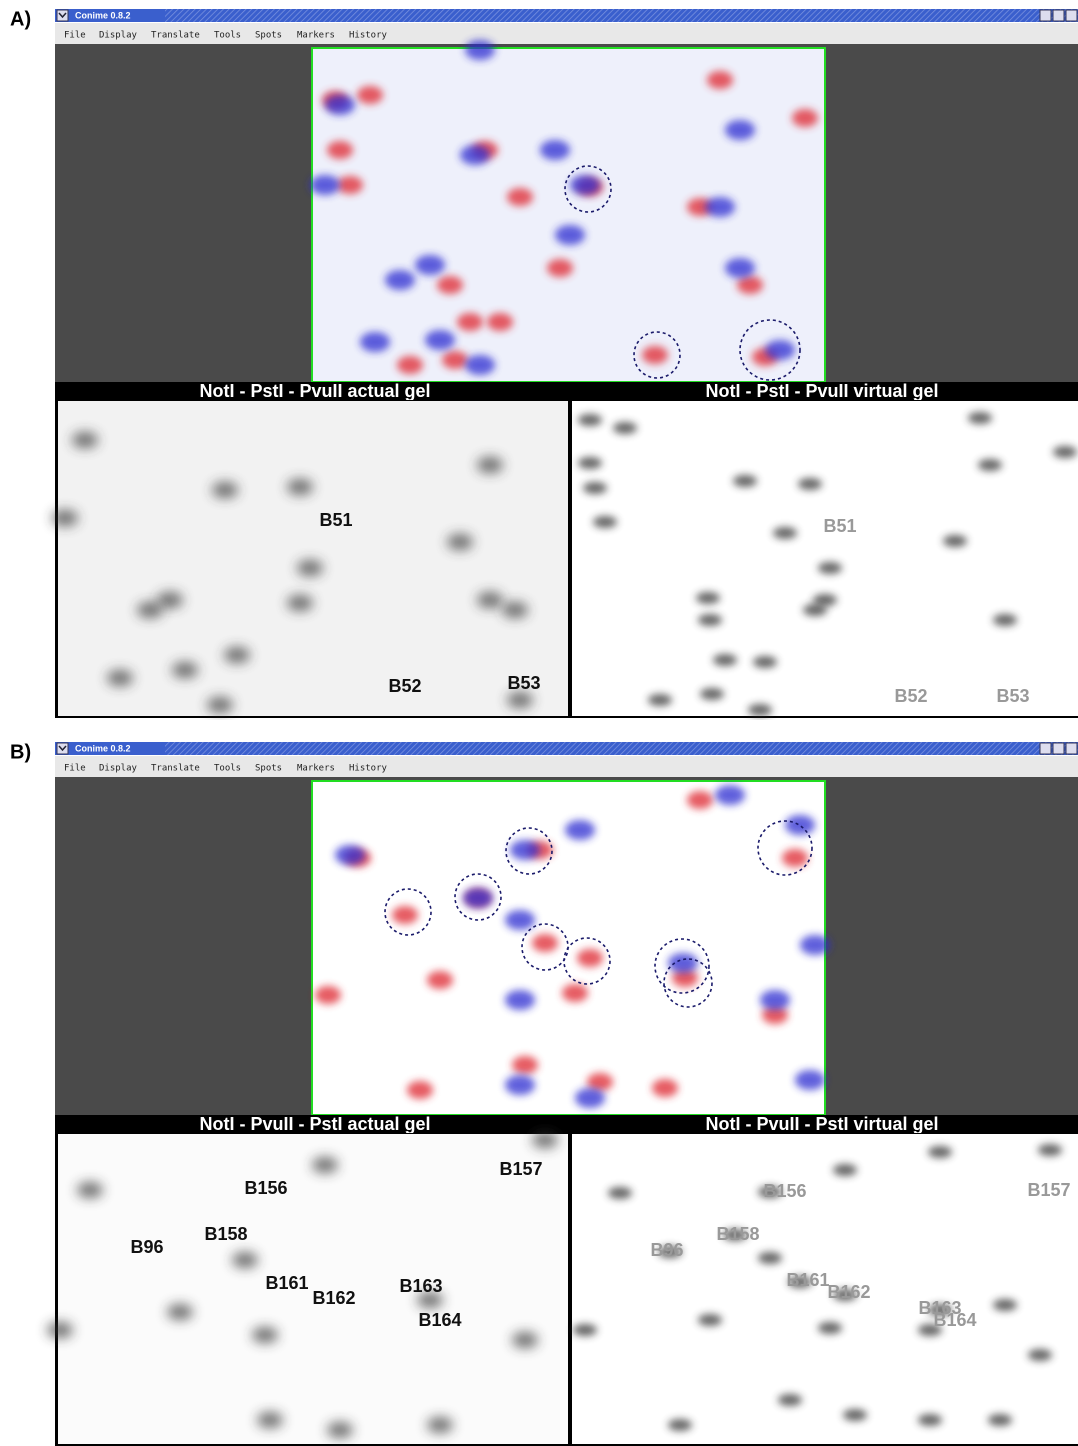 The height and width of the screenshot is (1446, 1078). Describe the element at coordinates (314, 391) in the screenshot. I see `actual-gel-title: NotI - PstI - PvuII actual gel` at that location.